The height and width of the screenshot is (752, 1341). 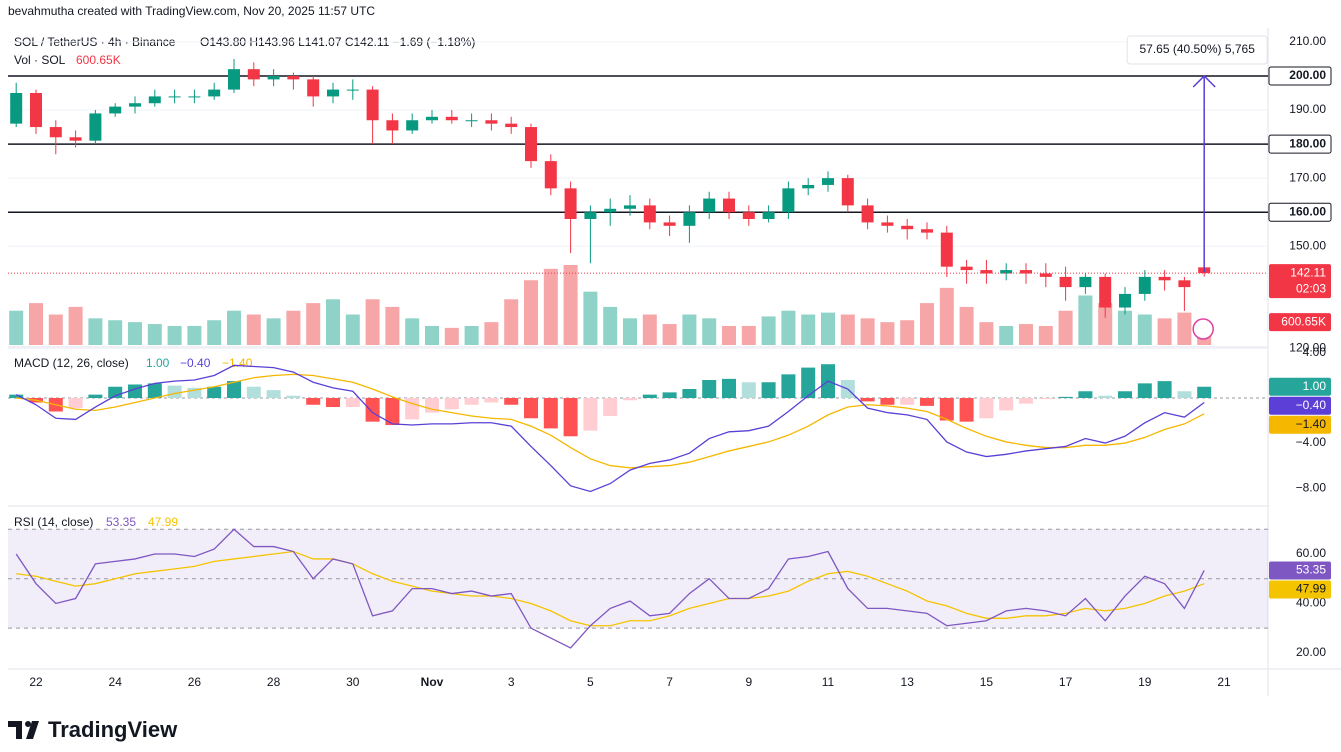 I want to click on x-tick-label: 28, so click(x=274, y=682).